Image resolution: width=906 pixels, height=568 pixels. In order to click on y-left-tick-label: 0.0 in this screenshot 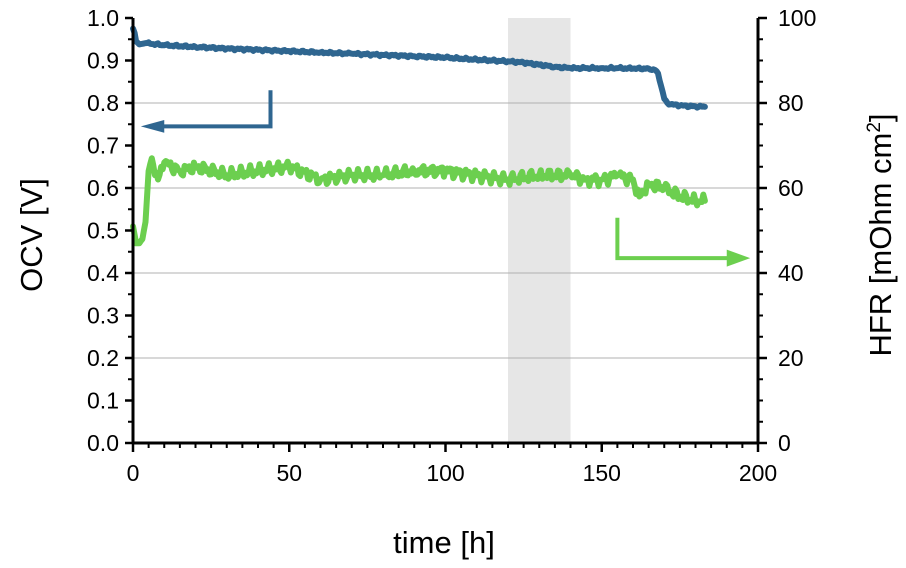, I will do `click(103, 443)`.